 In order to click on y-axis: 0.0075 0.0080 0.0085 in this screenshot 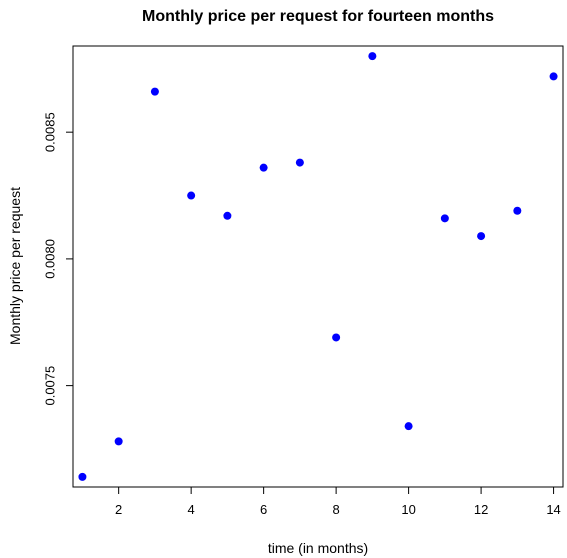, I will do `click(57, 259)`.